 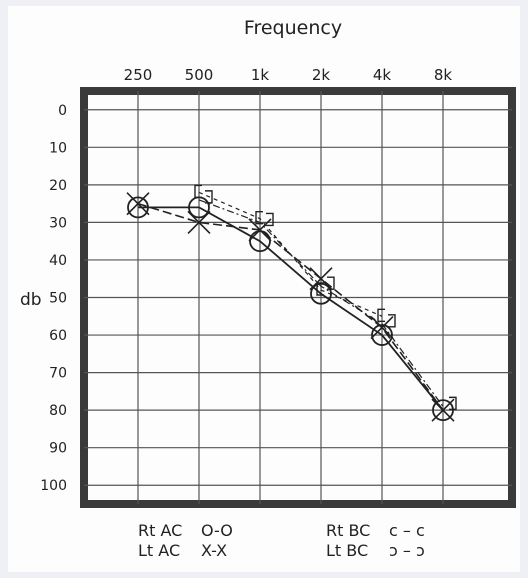 What do you see at coordinates (199, 75) in the screenshot?
I see `x-tick-label: 500` at bounding box center [199, 75].